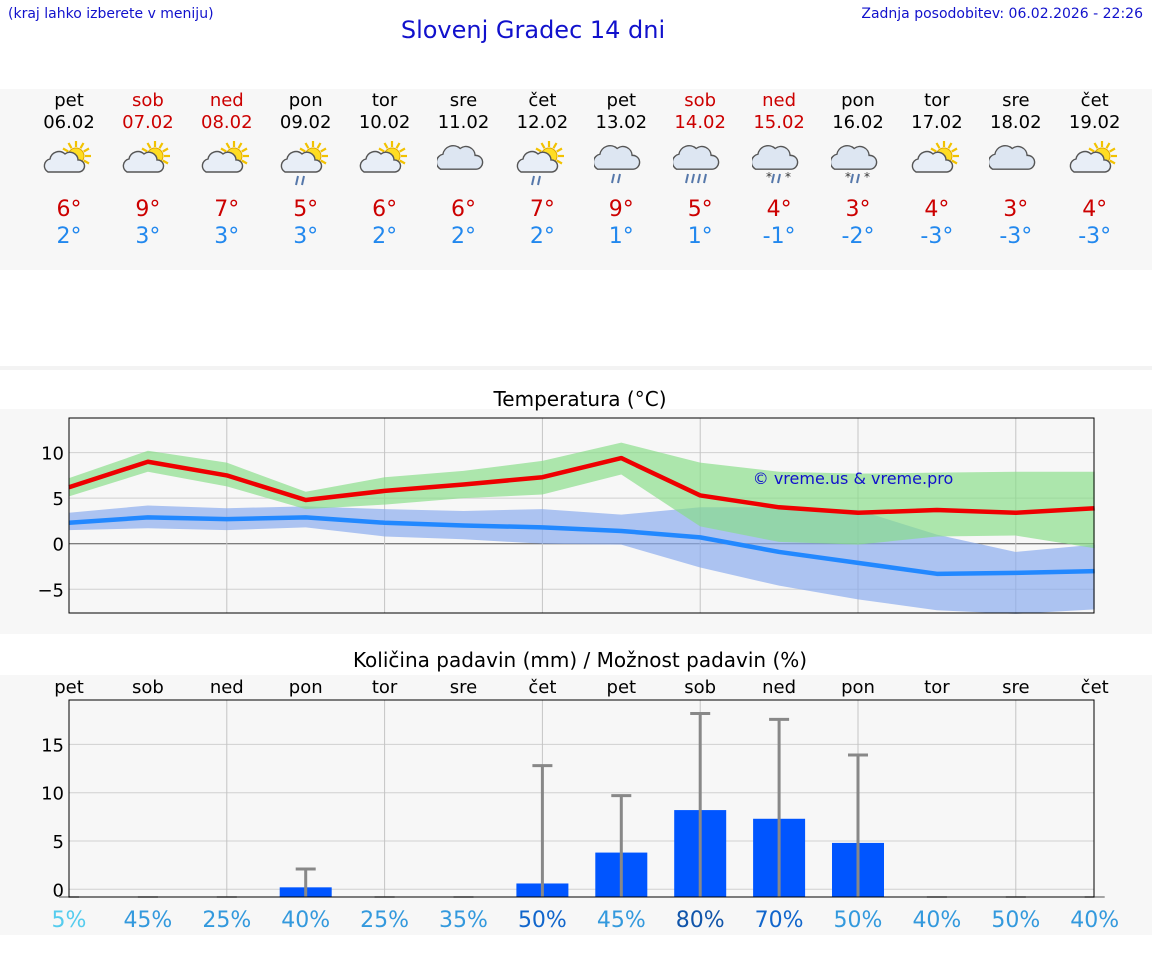 The image size is (1152, 975). Describe the element at coordinates (111, 14) in the screenshot. I see `location-hint: (kraj lahko izberete v meniju)` at that location.